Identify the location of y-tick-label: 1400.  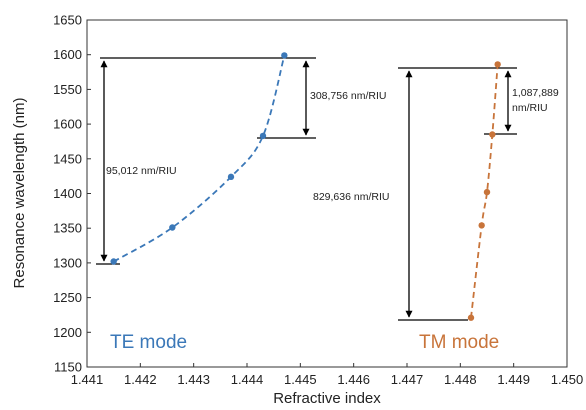
(67, 193).